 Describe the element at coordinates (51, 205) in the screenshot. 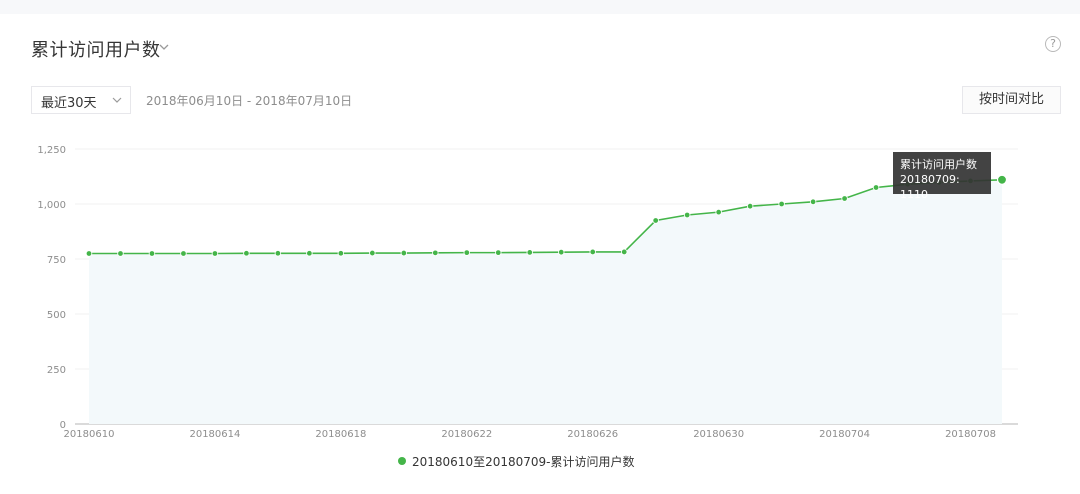

I see `y-tick-label: 1,000` at that location.